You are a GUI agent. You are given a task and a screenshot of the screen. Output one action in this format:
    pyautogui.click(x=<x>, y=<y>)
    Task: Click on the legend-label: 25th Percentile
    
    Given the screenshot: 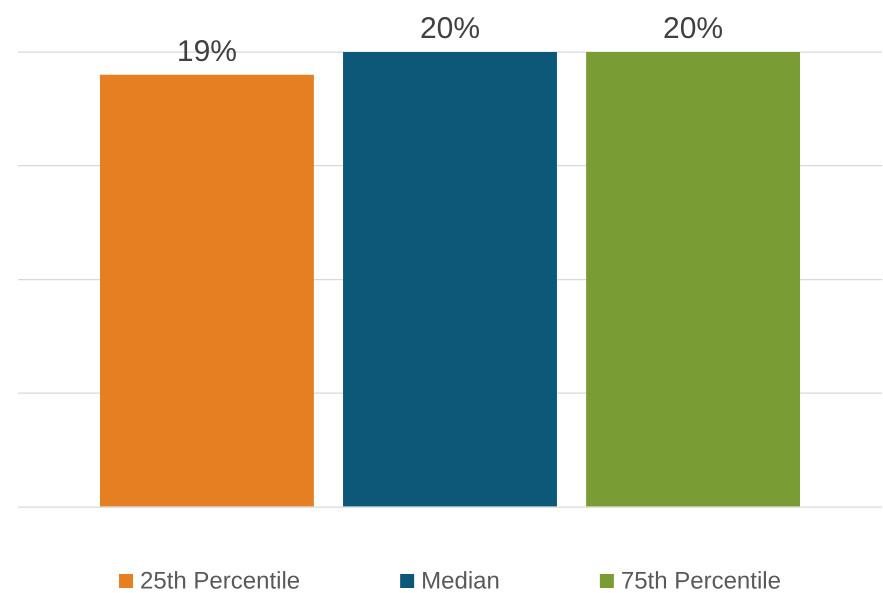 What is the action you would take?
    pyautogui.click(x=220, y=580)
    